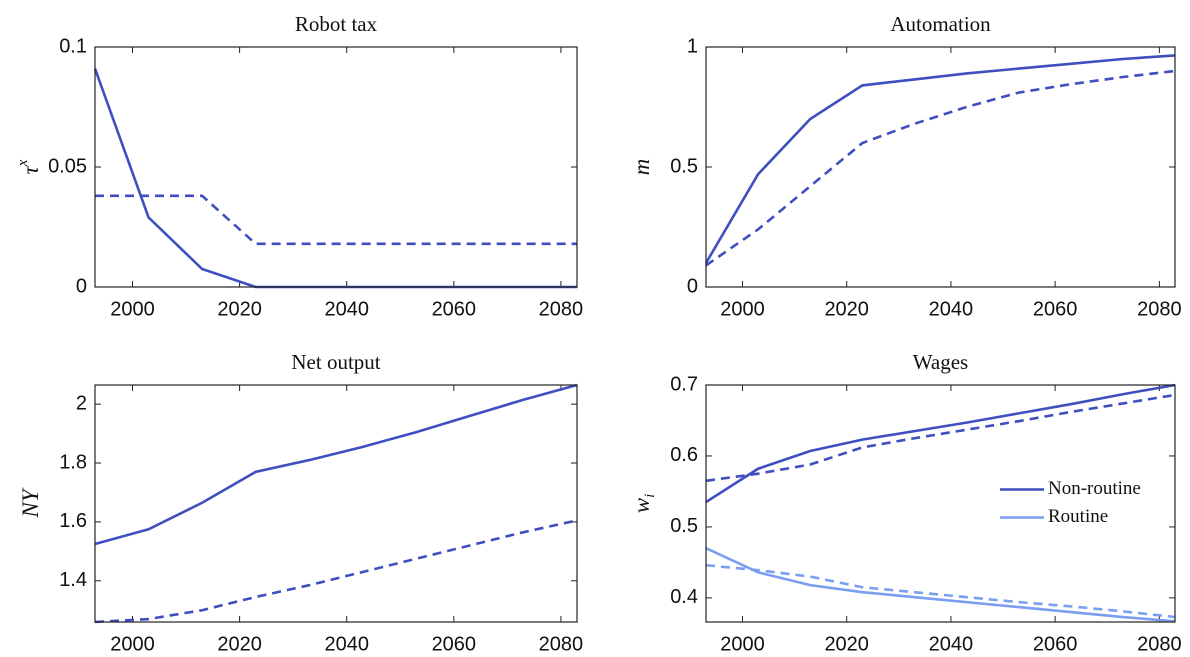 This screenshot has height=657, width=1190. Describe the element at coordinates (73, 580) in the screenshot. I see `y-tick-label: 1.4` at that location.